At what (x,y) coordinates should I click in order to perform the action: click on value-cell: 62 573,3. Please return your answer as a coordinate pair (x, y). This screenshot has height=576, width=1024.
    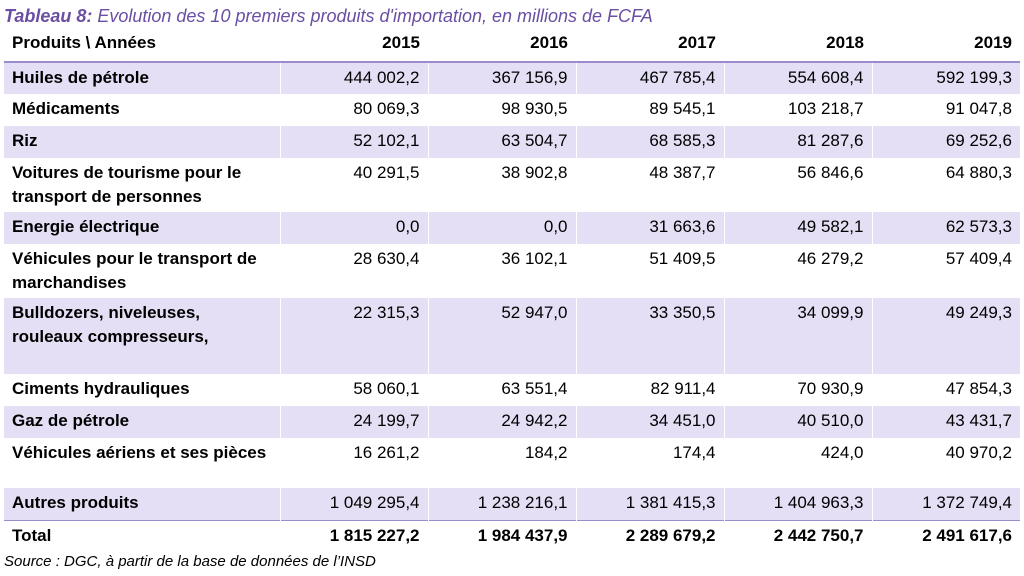
    Looking at the image, I should click on (945, 228).